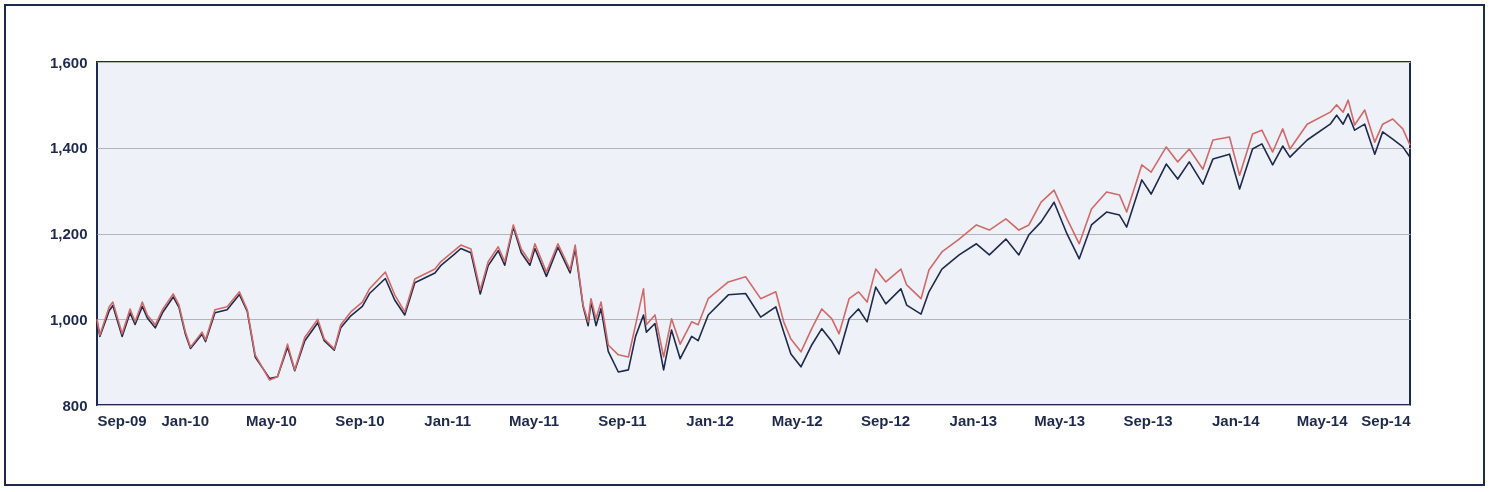 The width and height of the screenshot is (1493, 492). What do you see at coordinates (797, 420) in the screenshot?
I see `x-tick-label: May-12` at bounding box center [797, 420].